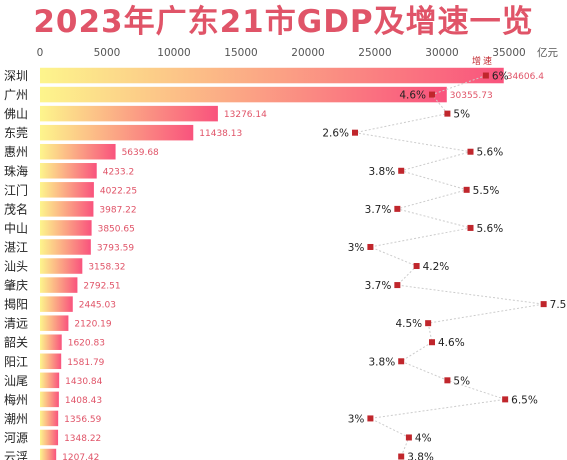 The image size is (567, 460). Describe the element at coordinates (16, 227) in the screenshot. I see `category-label: 中山` at that location.